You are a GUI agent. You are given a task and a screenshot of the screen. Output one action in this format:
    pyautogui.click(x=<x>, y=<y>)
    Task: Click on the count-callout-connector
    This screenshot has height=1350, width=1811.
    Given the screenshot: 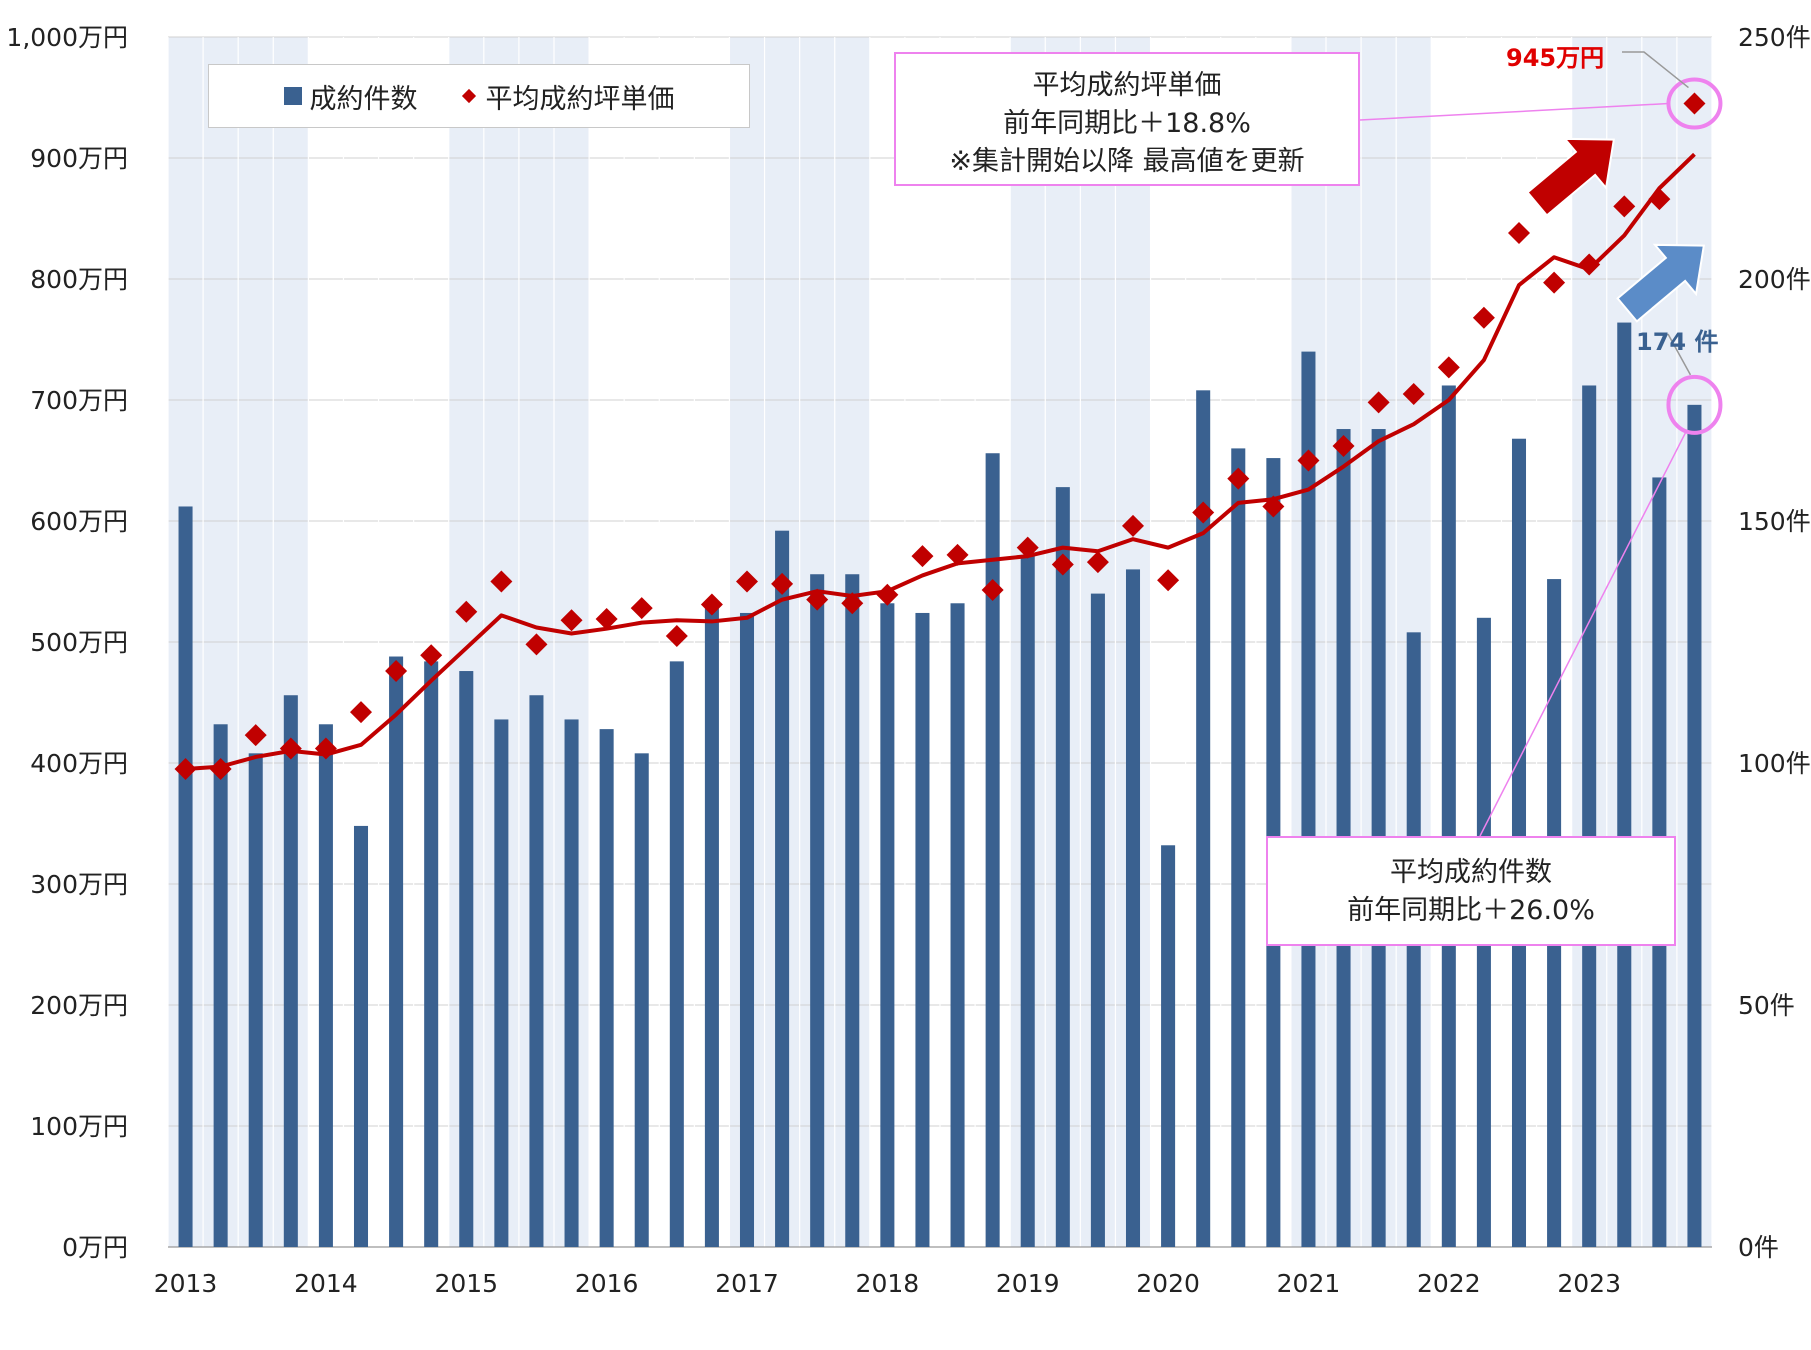 What is the action you would take?
    pyautogui.click(x=1583, y=633)
    